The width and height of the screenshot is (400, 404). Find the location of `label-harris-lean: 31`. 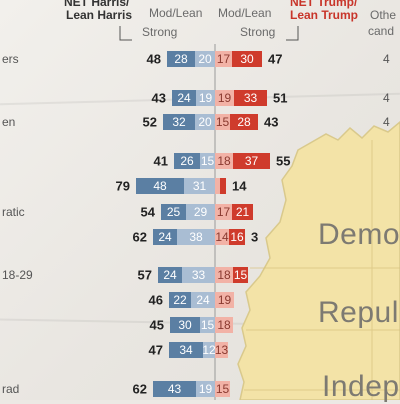

label-harris-lean: 31 is located at coordinates (200, 186).